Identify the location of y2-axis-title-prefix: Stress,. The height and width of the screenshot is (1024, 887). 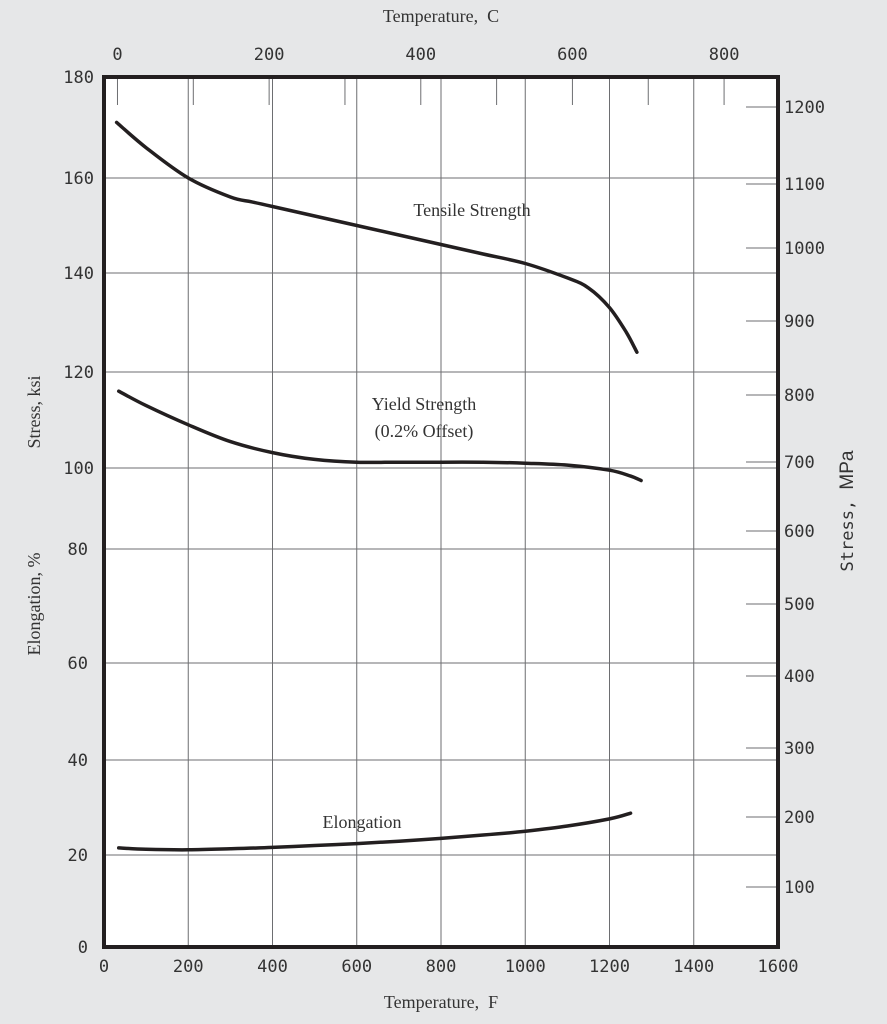
(848, 531).